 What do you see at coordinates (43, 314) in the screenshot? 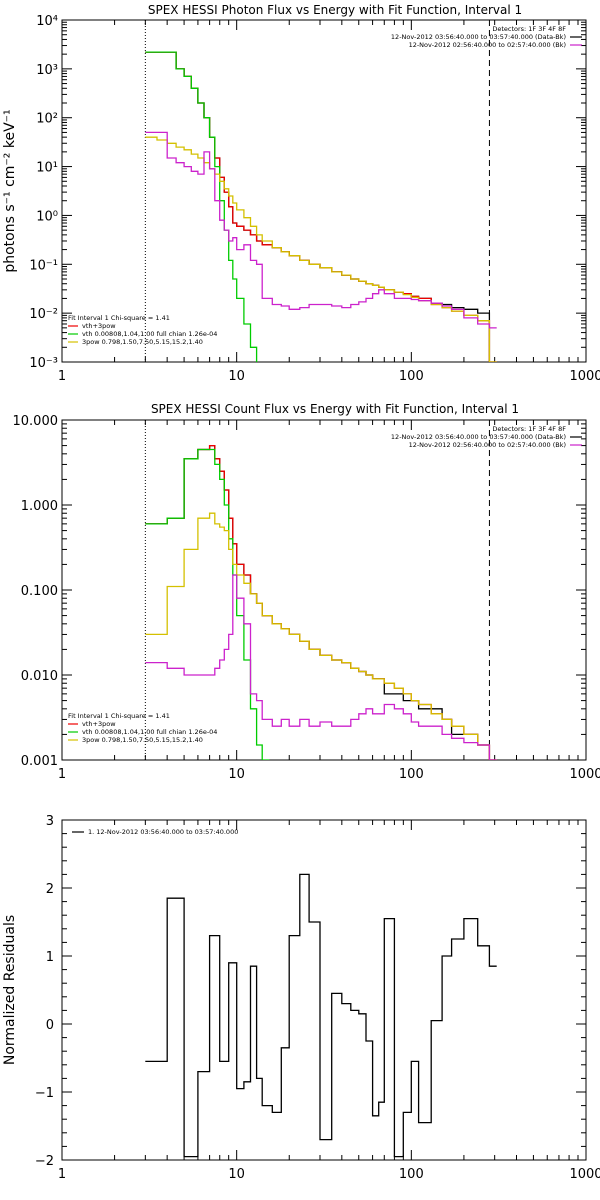
I see `y-tick-label: 10⁻²` at bounding box center [43, 314].